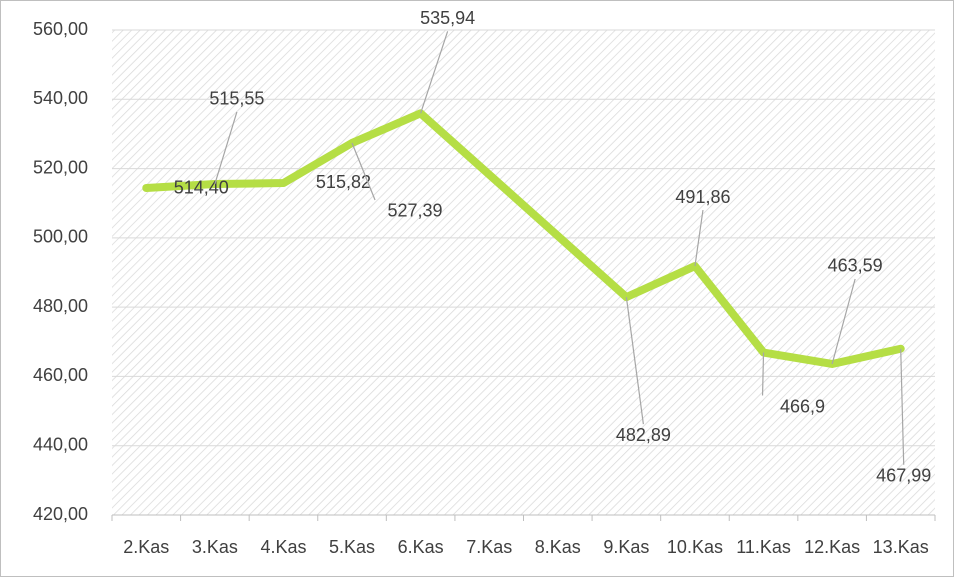 Image resolution: width=954 pixels, height=577 pixels. Describe the element at coordinates (855, 266) in the screenshot. I see `data-label: 463,59` at that location.